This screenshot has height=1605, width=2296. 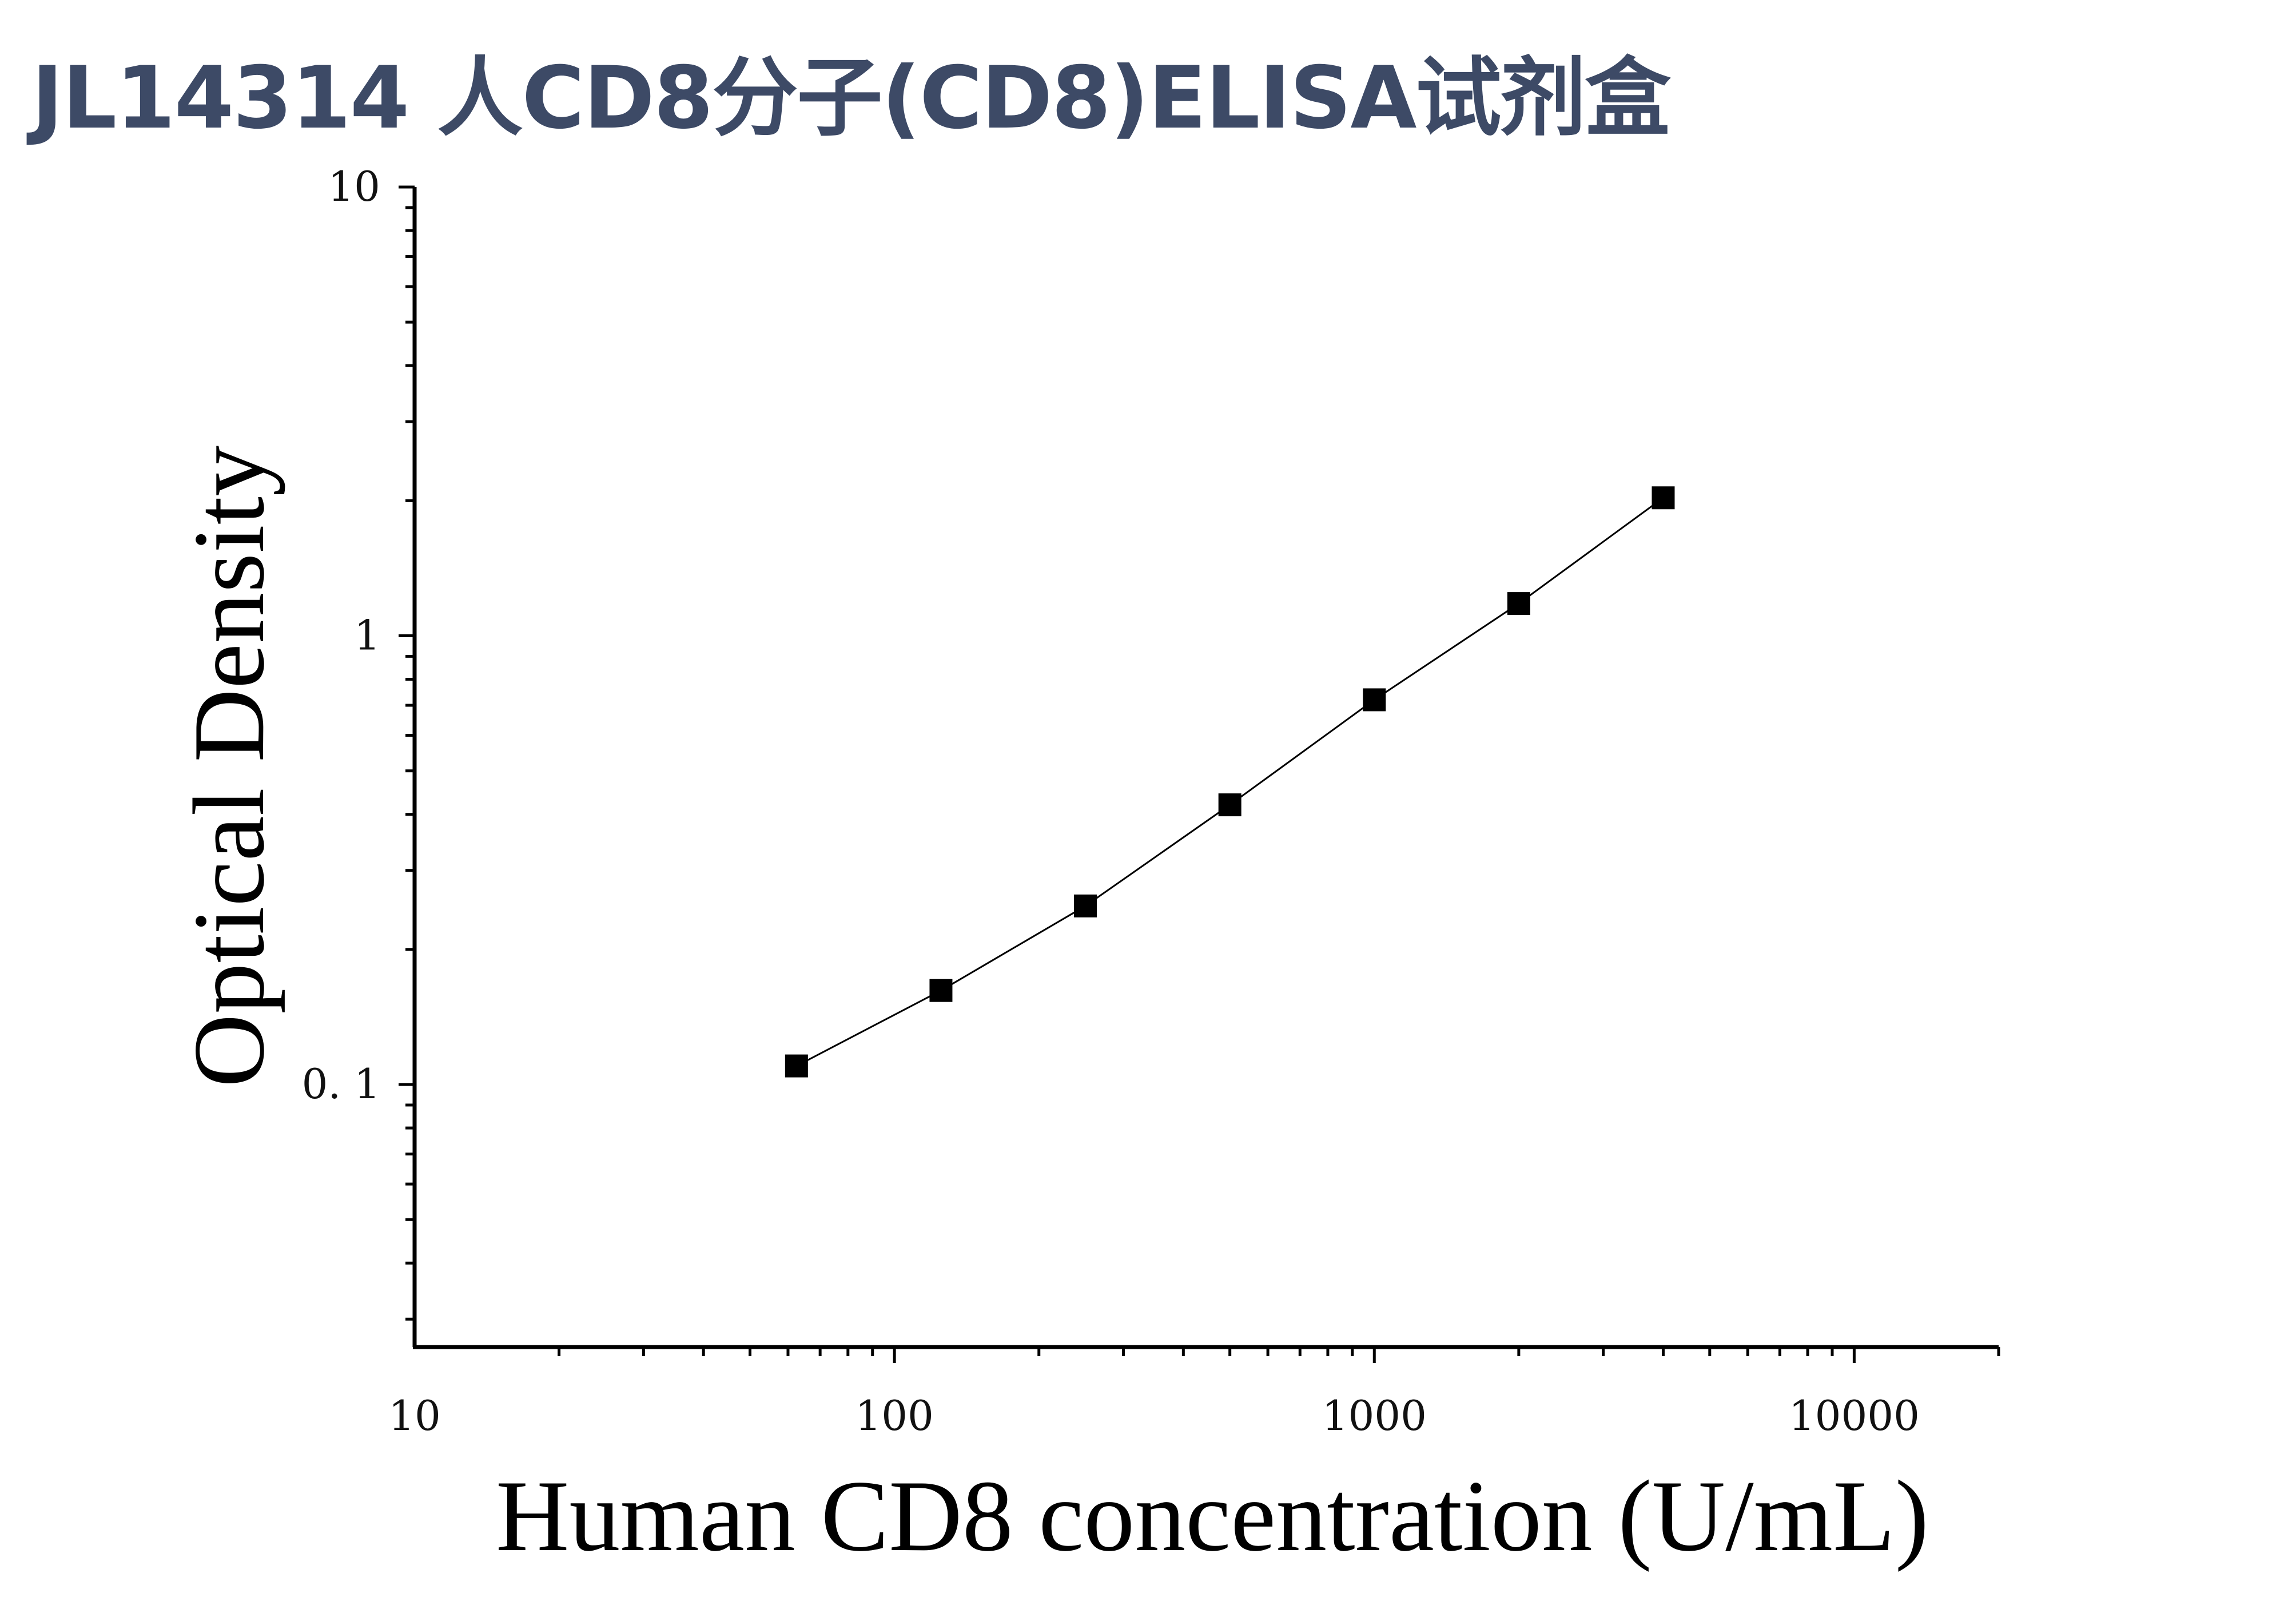 What do you see at coordinates (851, 98) in the screenshot?
I see `page-title: JL14314 人CD8分子(CD8)ELISA试剂盒` at bounding box center [851, 98].